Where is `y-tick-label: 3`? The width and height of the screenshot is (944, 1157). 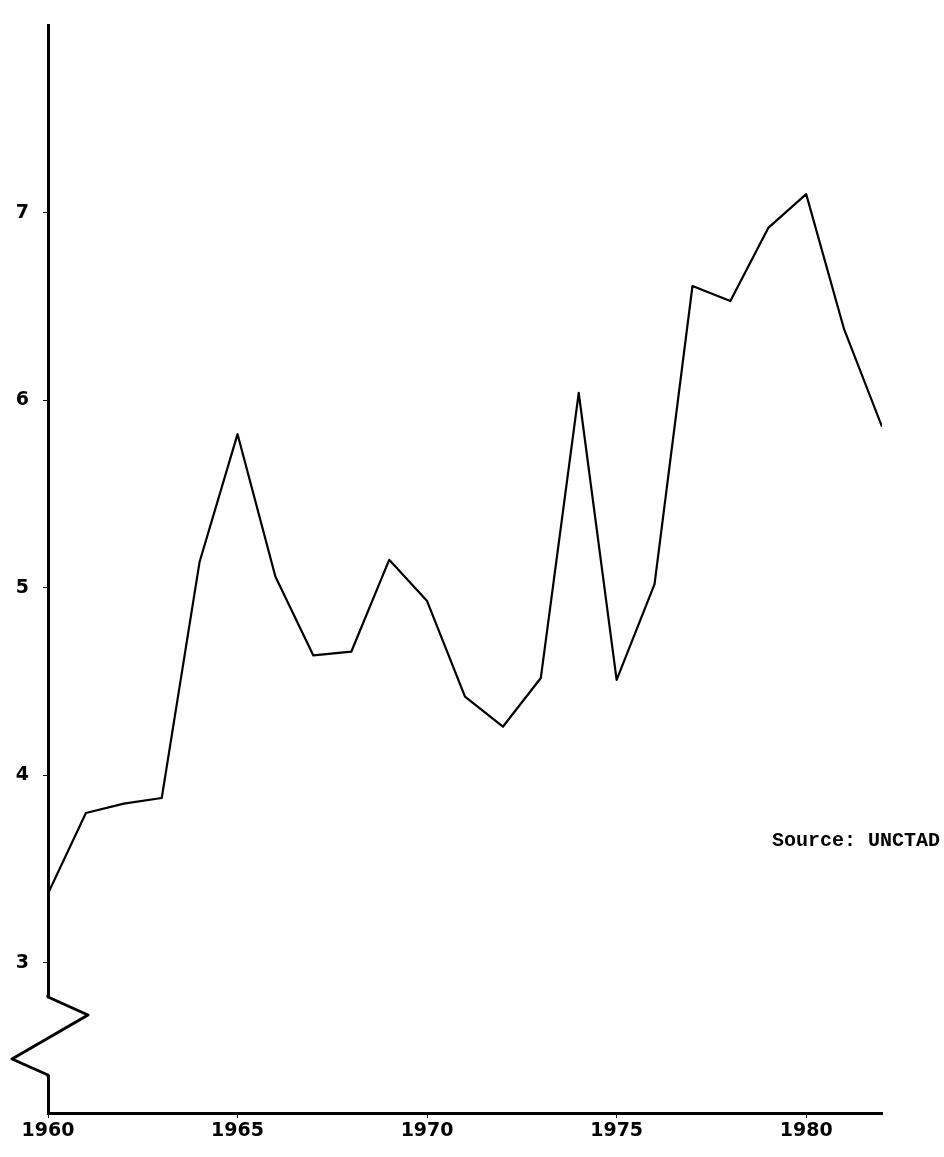
y-tick-label: 3 is located at coordinates (22, 960).